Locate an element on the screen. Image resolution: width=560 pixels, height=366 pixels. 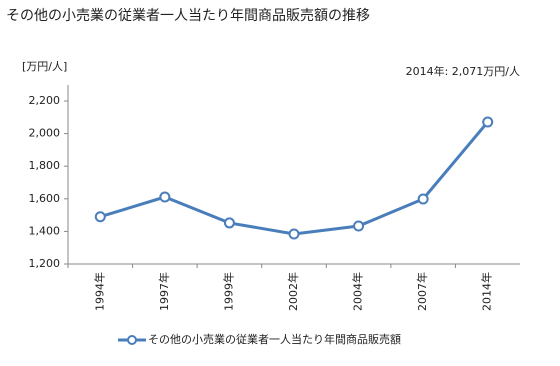
y-axis-label: [万円/人] is located at coordinates (44, 66).